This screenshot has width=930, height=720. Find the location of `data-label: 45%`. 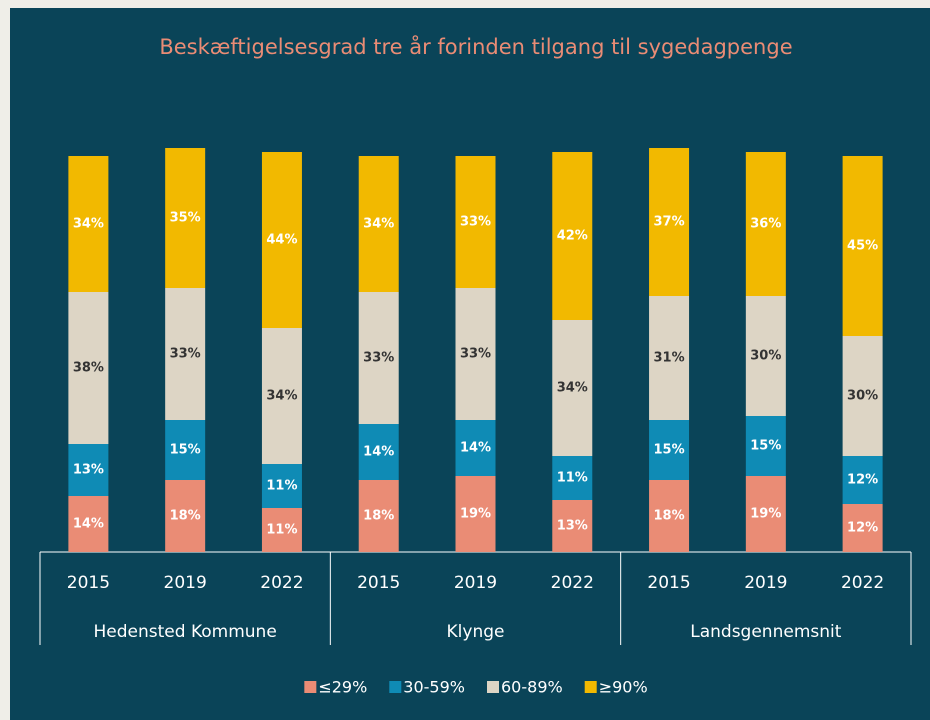

data-label: 45% is located at coordinates (862, 246).